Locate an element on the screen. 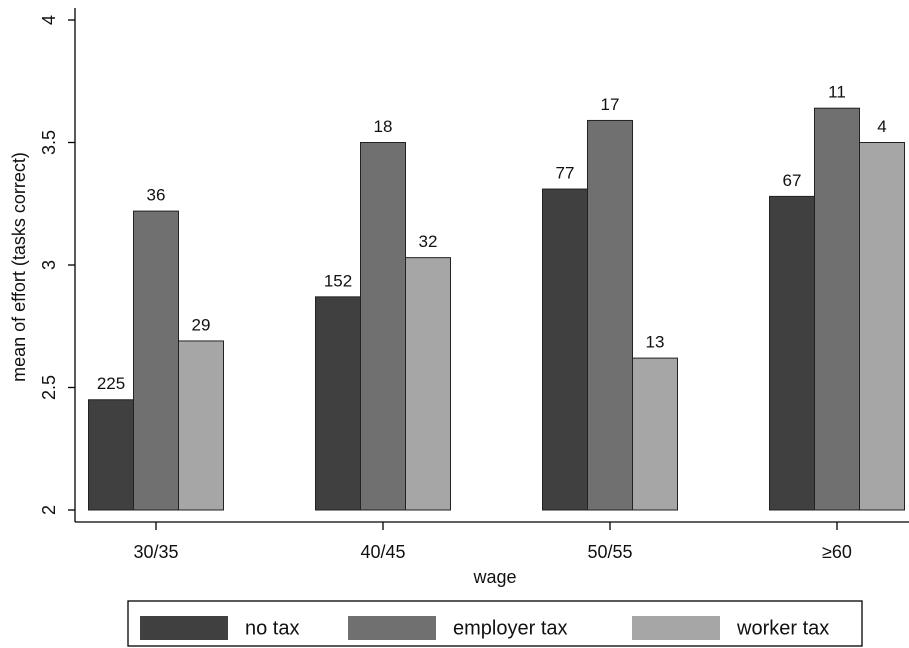  x-axis-label: wage is located at coordinates (494, 577).